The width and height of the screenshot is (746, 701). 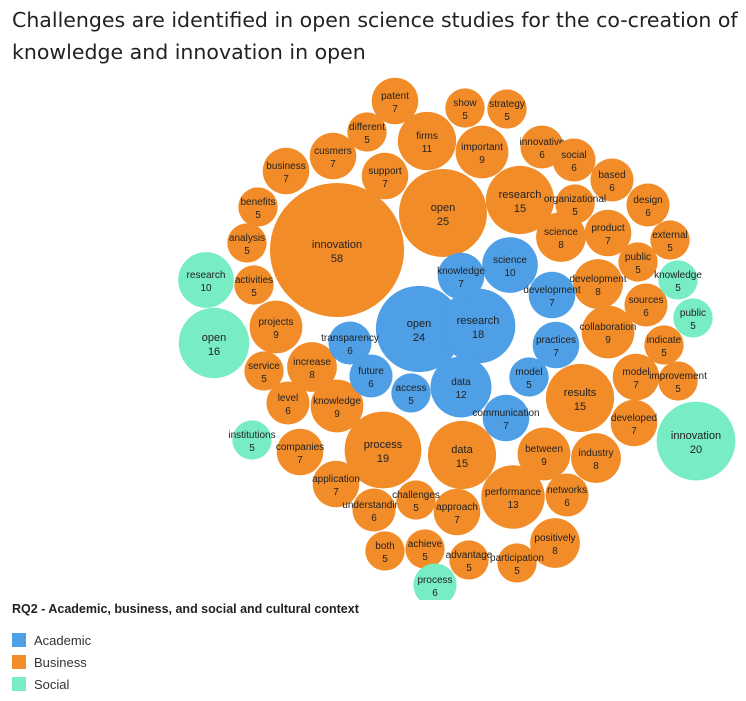 I want to click on bubble-circle-academic-transparency, so click(x=350, y=343).